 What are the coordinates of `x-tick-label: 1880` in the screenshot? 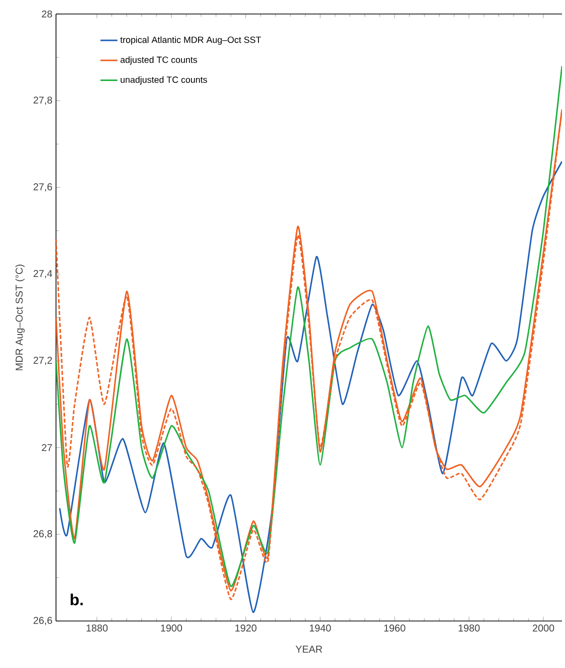 It's located at (97, 628).